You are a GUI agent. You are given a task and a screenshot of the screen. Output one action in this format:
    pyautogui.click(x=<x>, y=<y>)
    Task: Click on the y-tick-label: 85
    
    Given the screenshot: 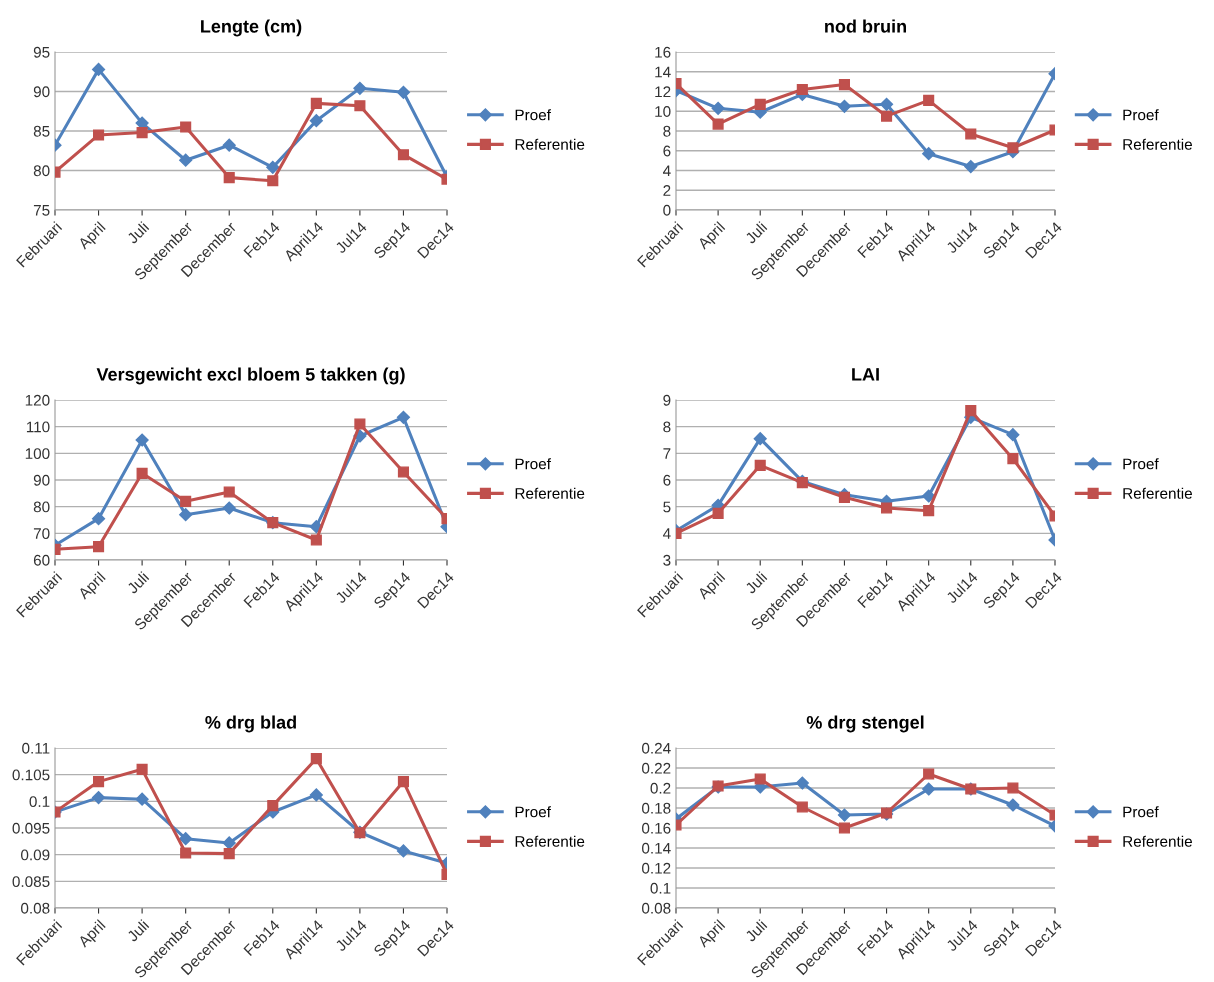 What is the action you would take?
    pyautogui.click(x=41, y=131)
    